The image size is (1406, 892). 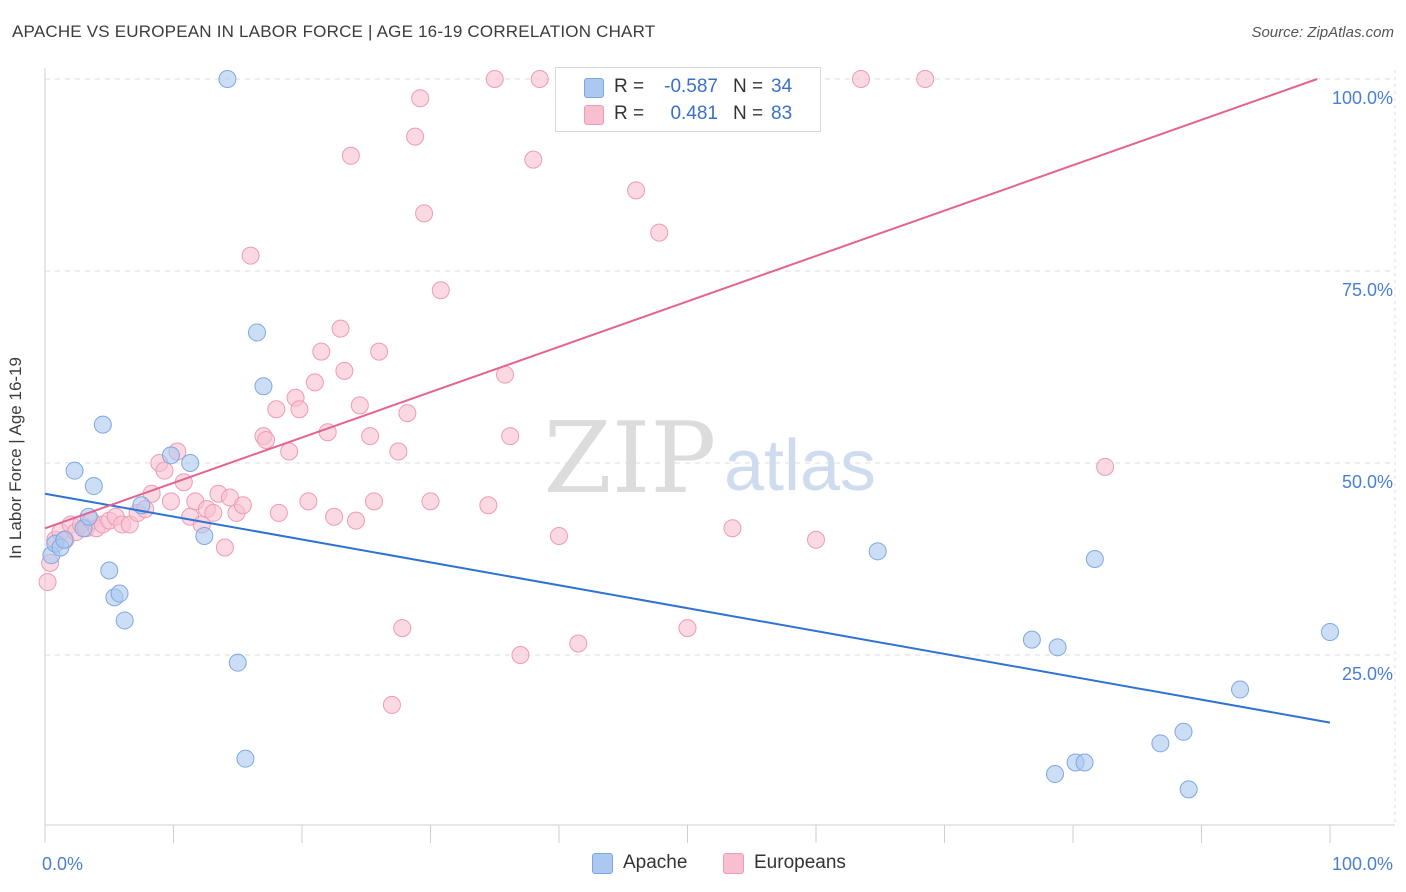 I want to click on x-tick-label: 100.0%, so click(x=1362, y=864).